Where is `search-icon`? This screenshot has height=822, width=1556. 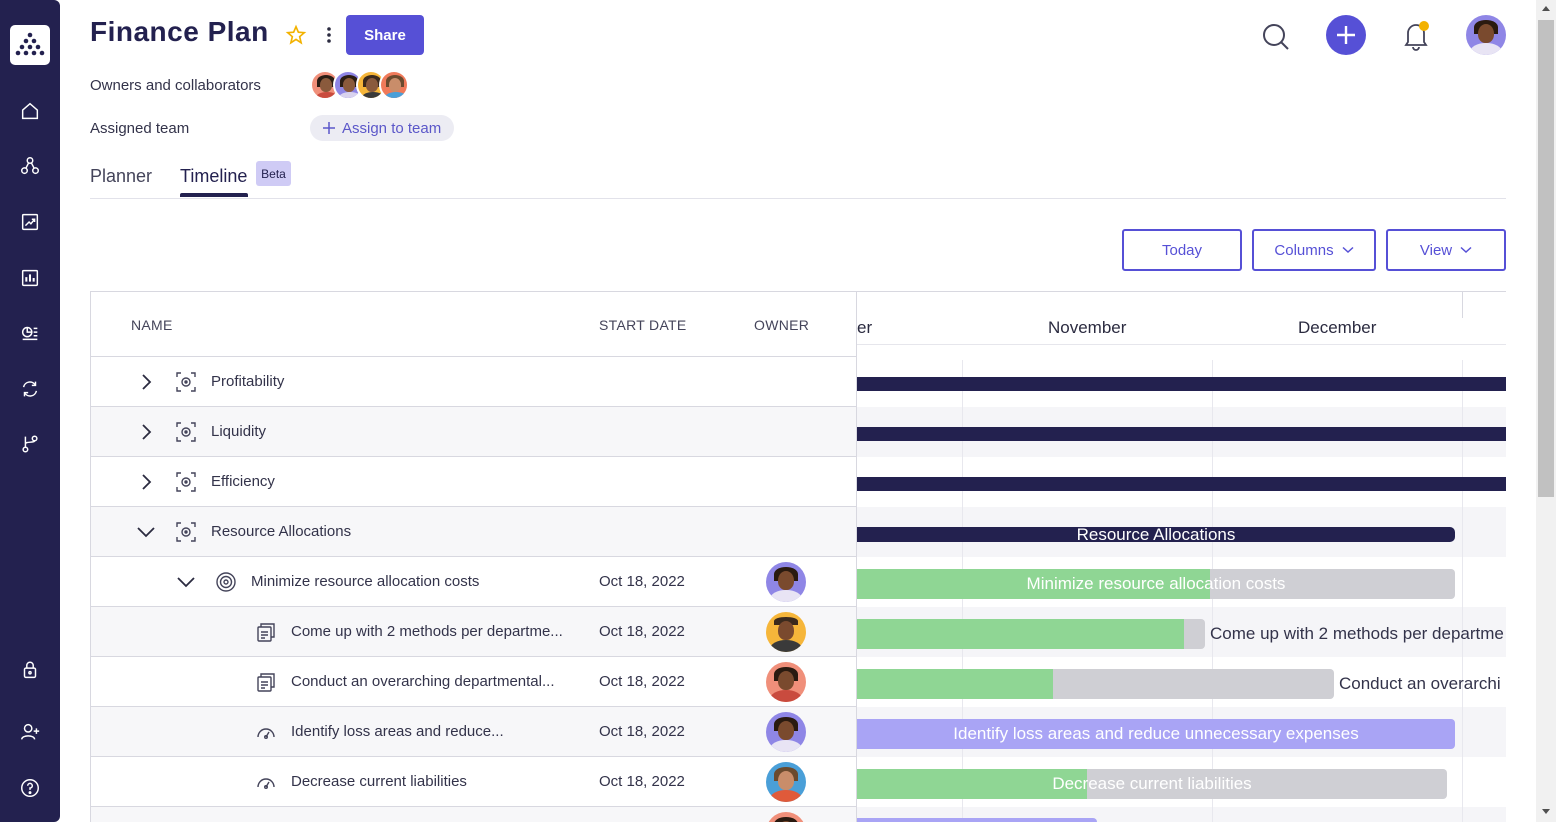 search-icon is located at coordinates (1276, 37).